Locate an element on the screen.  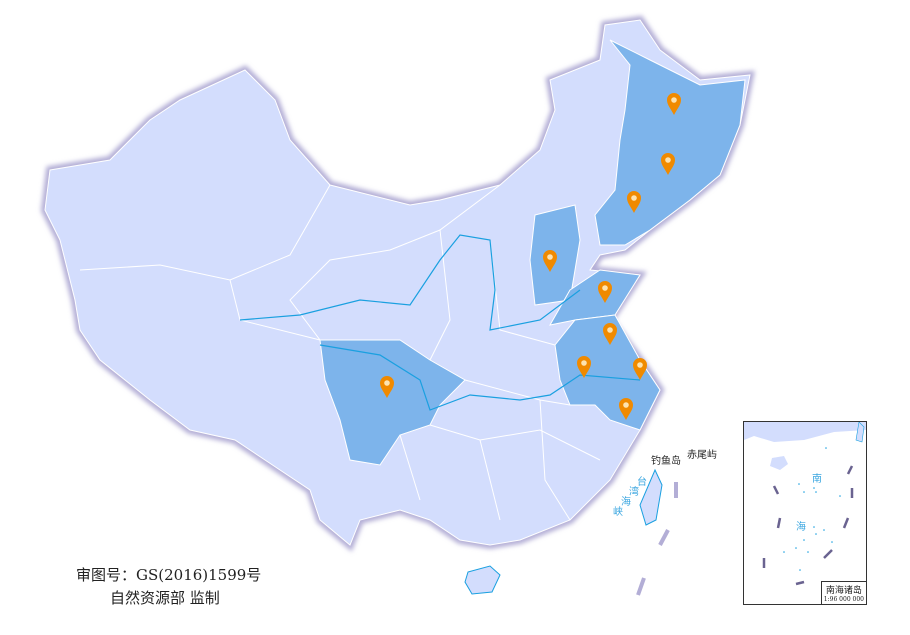
strait-char: 台 is located at coordinates (642, 482).